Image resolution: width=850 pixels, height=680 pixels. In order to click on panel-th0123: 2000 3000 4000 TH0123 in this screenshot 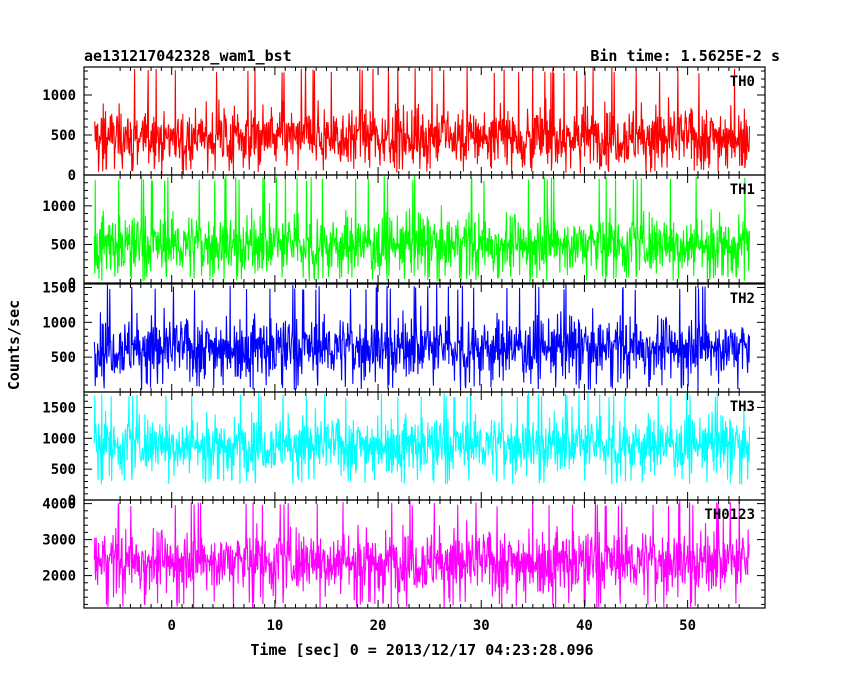, I will do `click(404, 553)`.